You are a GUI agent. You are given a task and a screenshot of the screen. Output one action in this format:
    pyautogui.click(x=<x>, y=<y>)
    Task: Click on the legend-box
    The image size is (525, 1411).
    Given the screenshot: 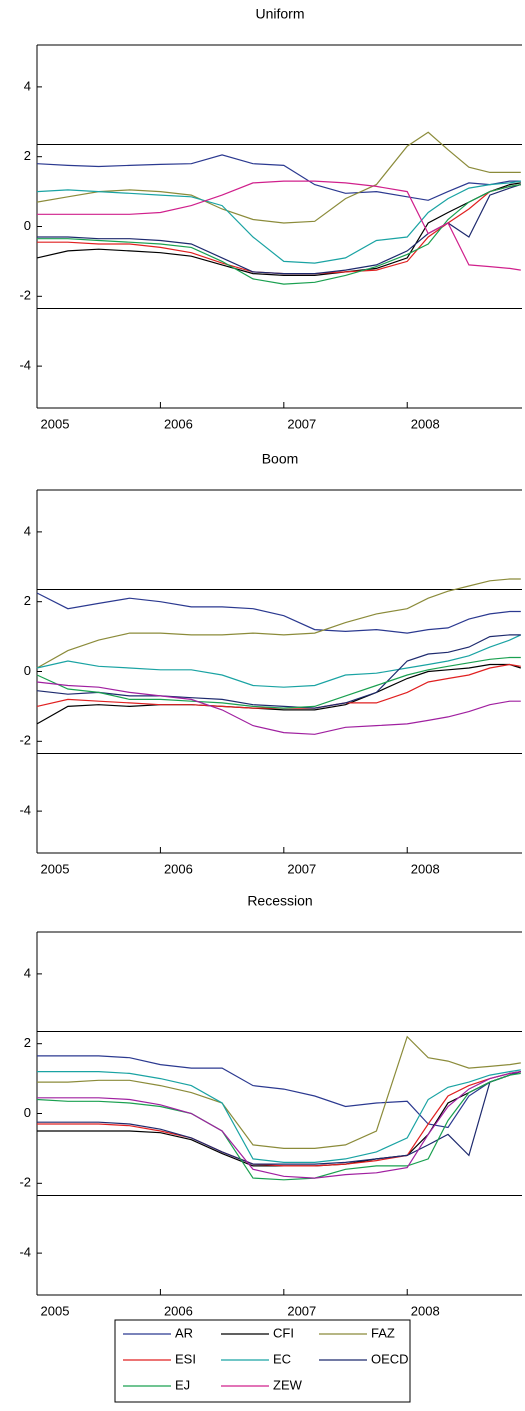 What is the action you would take?
    pyautogui.click(x=262, y=1361)
    